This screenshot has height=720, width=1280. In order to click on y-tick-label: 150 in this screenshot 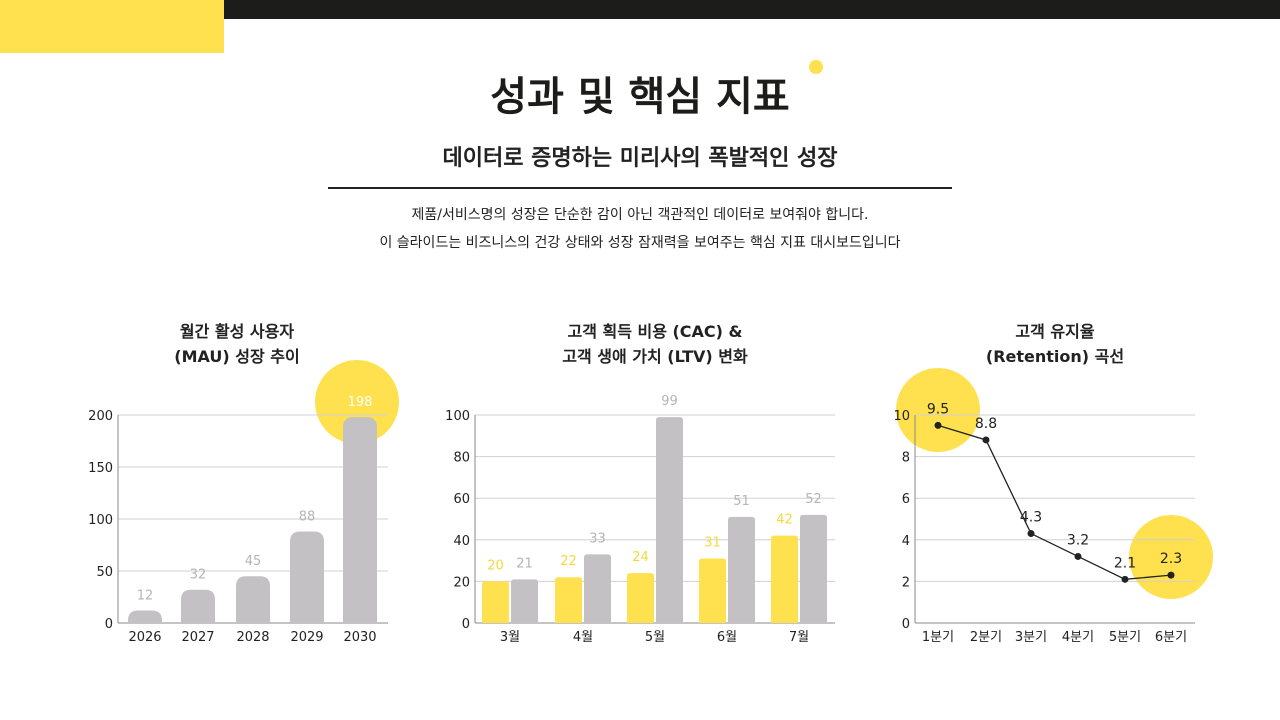, I will do `click(100, 468)`.